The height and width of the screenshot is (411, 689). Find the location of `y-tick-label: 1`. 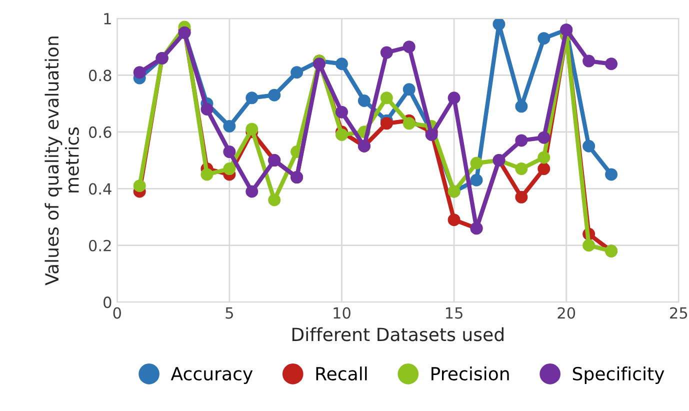

y-tick-label: 1 is located at coordinates (107, 18).